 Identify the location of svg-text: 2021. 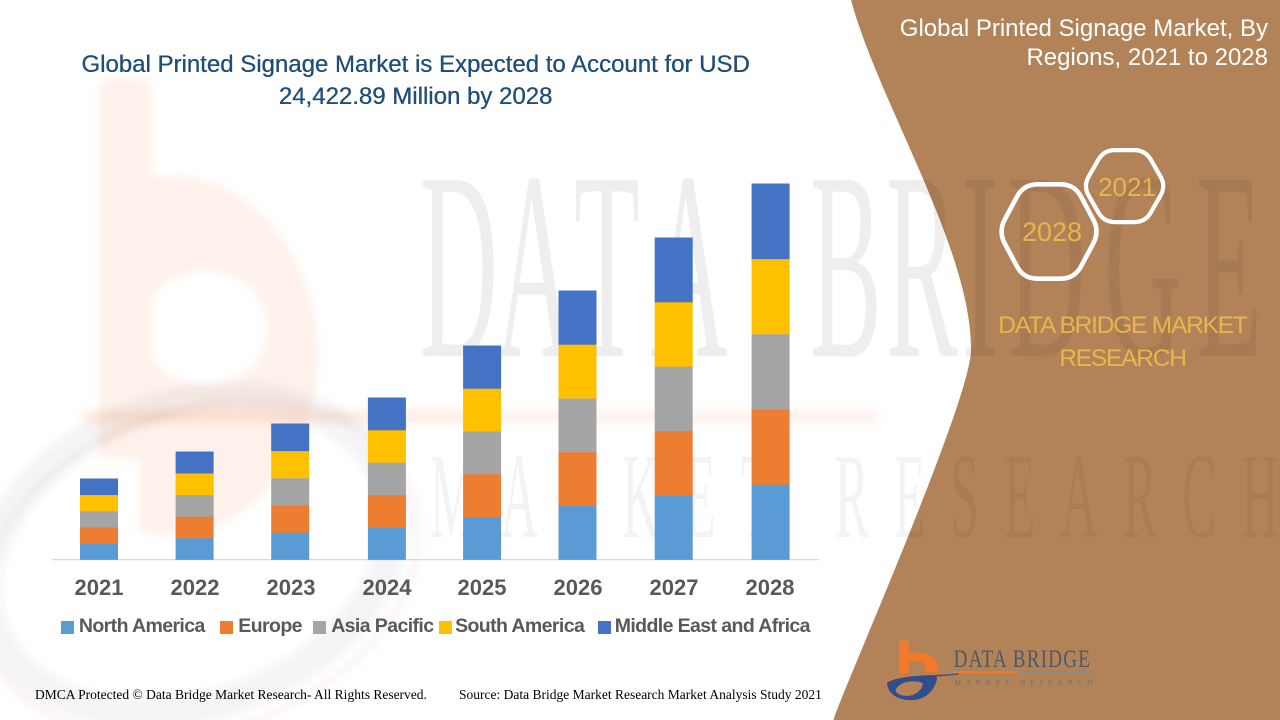
(1127, 187).